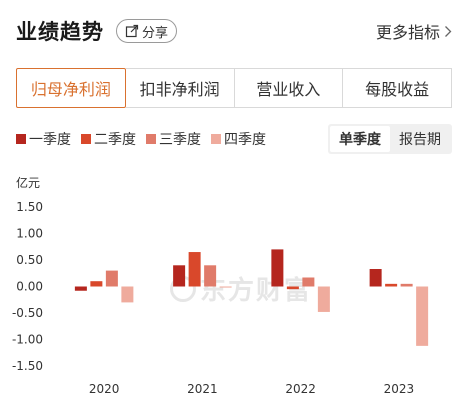 The width and height of the screenshot is (462, 411). What do you see at coordinates (360, 139) in the screenshot?
I see `single-quarter-button: 单季度` at bounding box center [360, 139].